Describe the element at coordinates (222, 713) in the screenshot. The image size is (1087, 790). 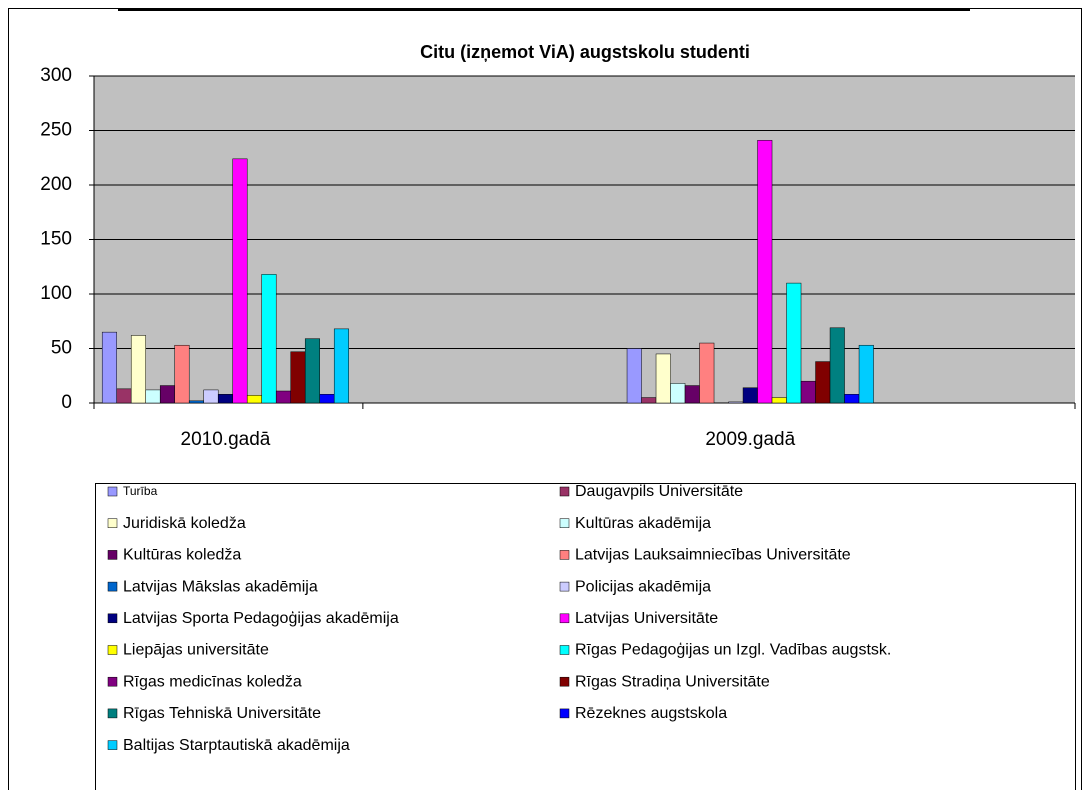
I see `legend-label: Rīgas Tehniskā Universitāte` at that location.